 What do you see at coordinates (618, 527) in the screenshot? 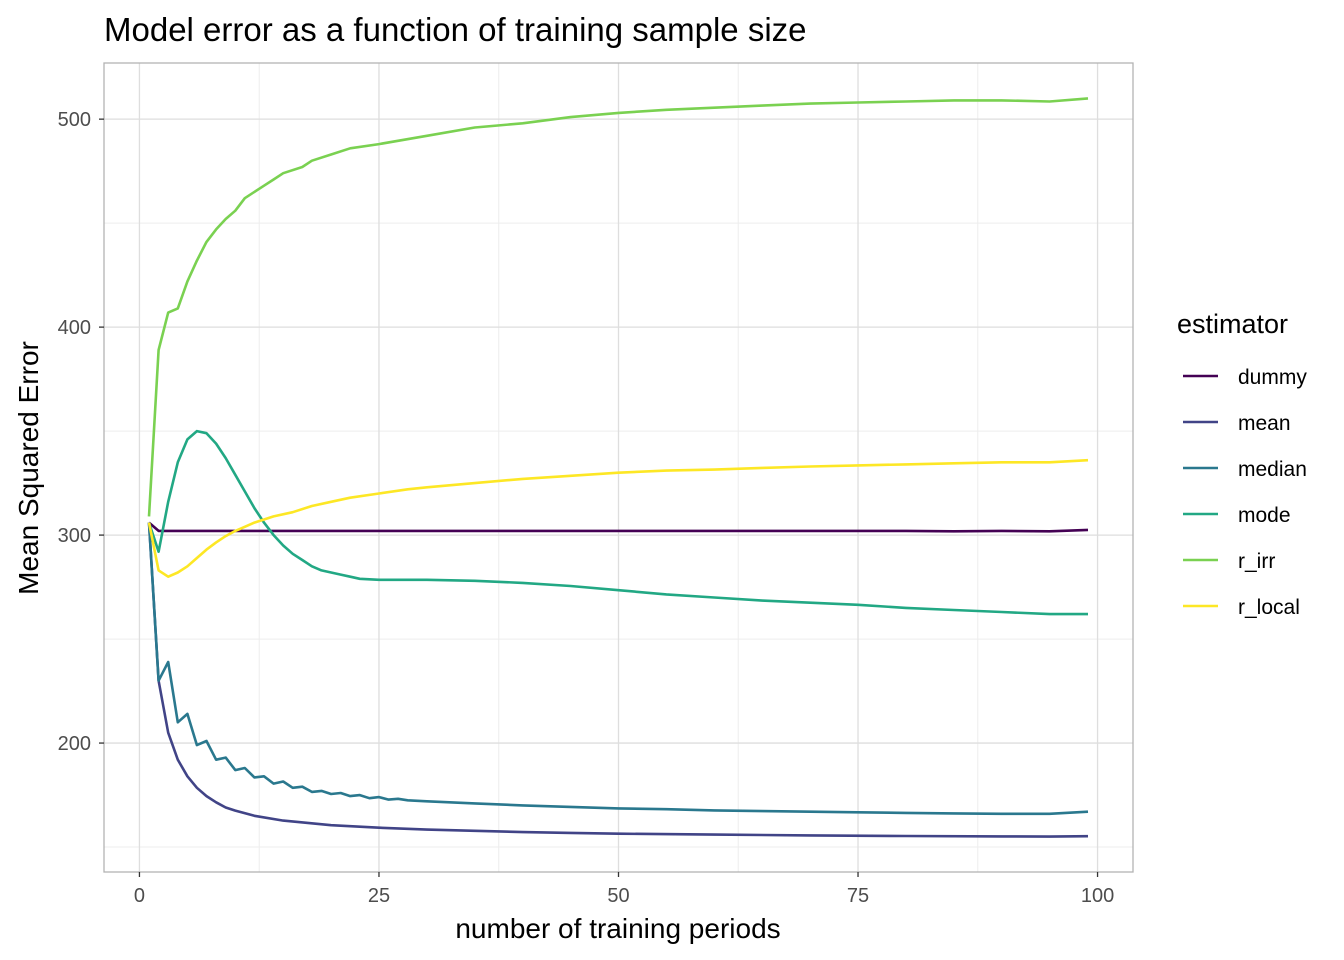
I see `series-line-dummy` at bounding box center [618, 527].